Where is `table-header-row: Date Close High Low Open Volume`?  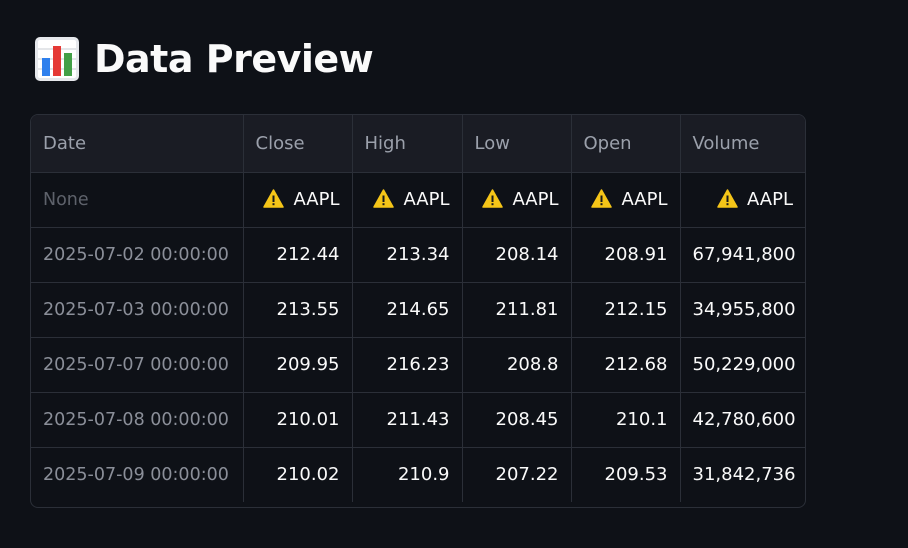 table-header-row: Date Close High Low Open Volume is located at coordinates (418, 144).